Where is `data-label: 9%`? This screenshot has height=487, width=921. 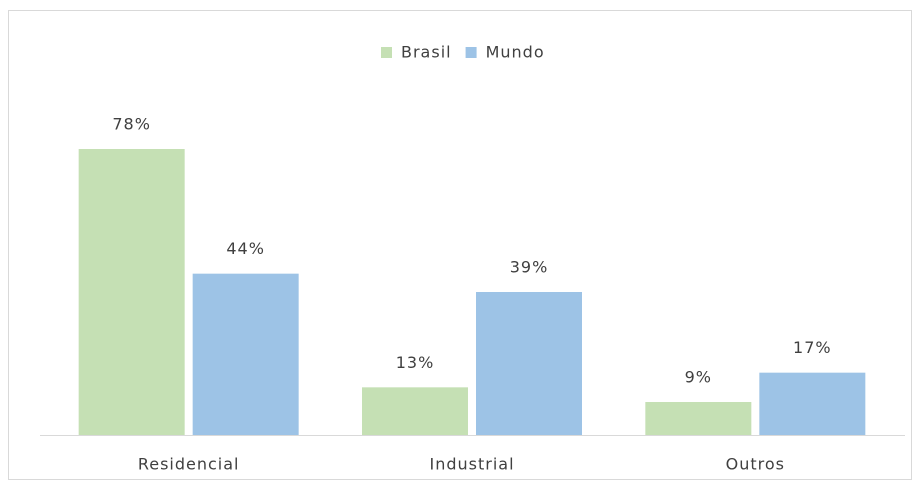 data-label: 9% is located at coordinates (698, 377).